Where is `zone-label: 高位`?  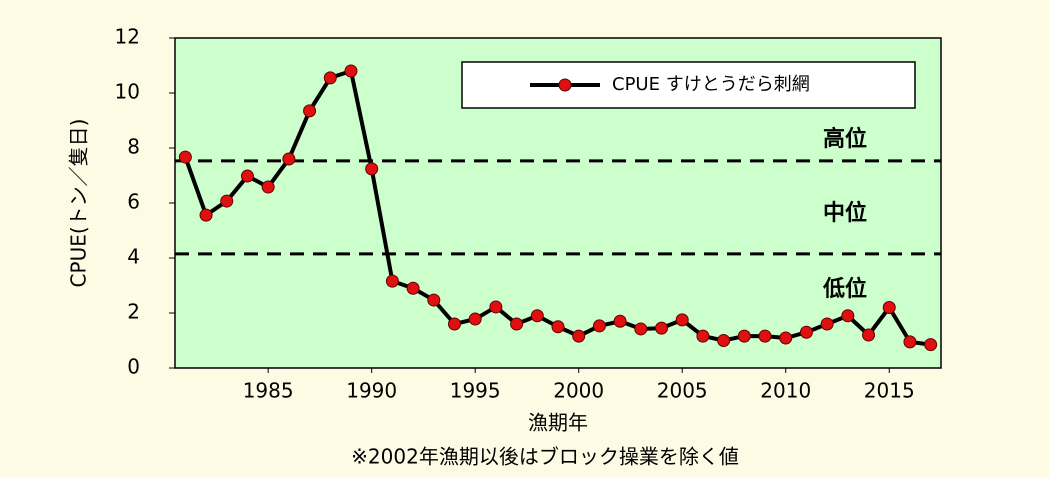 zone-label: 高位 is located at coordinates (845, 139).